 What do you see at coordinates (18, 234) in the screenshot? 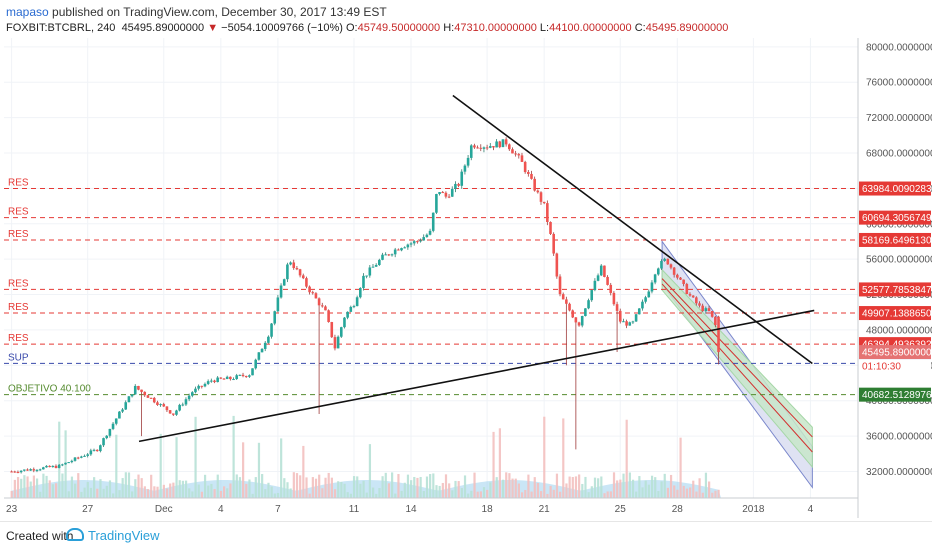
I see `level-label-res: RES` at bounding box center [18, 234].